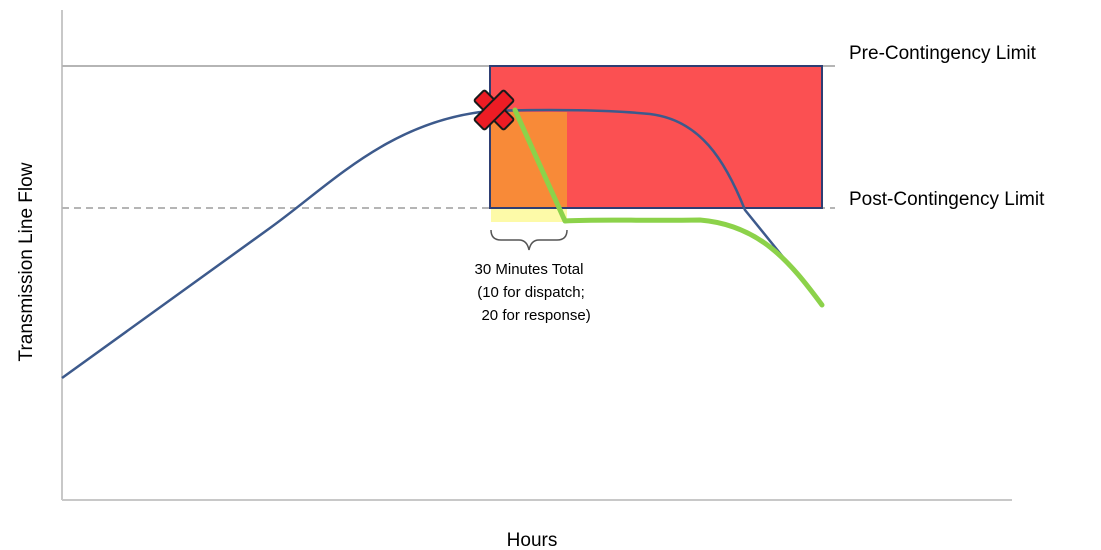  I want to click on pre-contingency-label: Pre-Contingency Limit, so click(943, 53).